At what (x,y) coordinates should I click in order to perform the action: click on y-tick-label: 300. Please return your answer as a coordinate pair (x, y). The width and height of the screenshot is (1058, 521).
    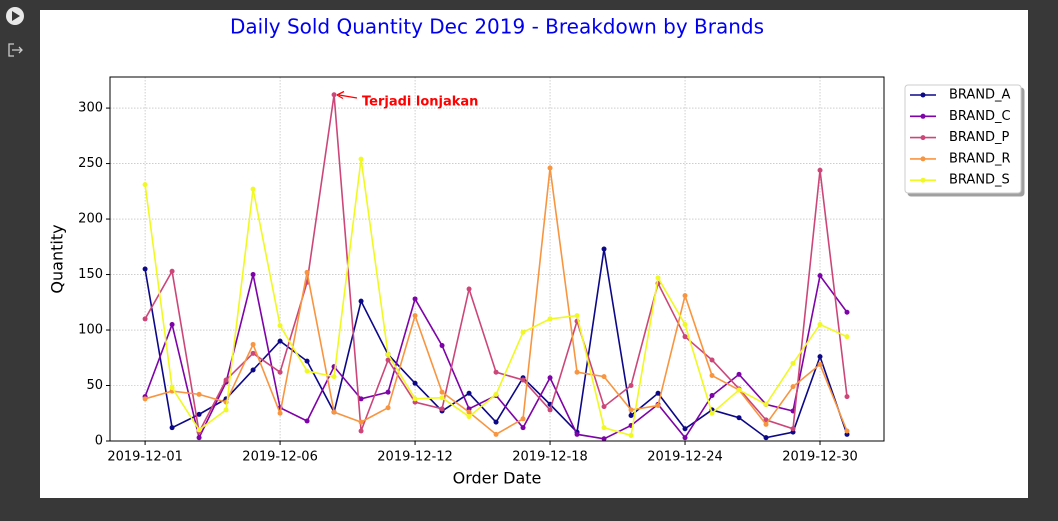
    Looking at the image, I should click on (90, 108).